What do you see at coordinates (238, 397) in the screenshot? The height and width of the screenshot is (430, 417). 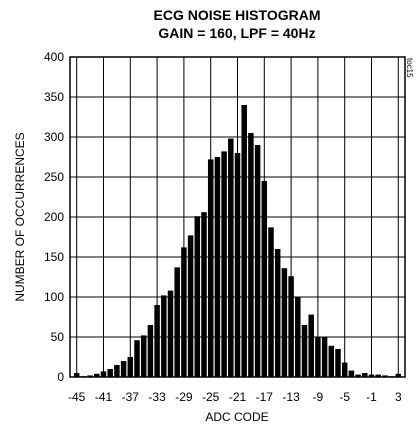 I see `x-tick-label: -21` at bounding box center [238, 397].